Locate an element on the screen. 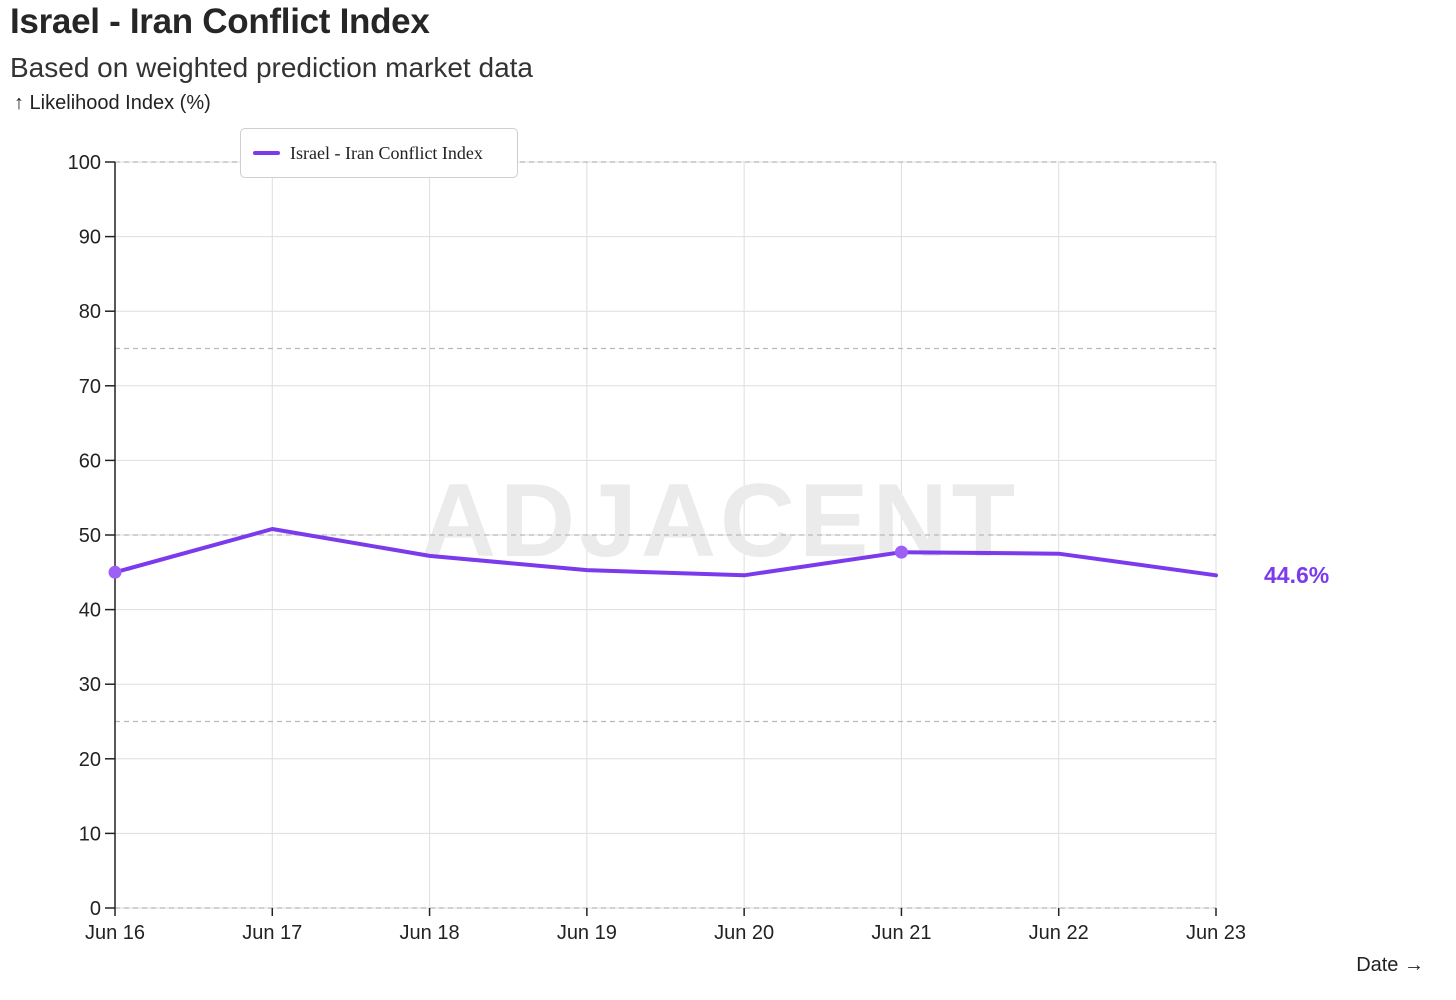  last-value-label: 44.6% is located at coordinates (1296, 575).